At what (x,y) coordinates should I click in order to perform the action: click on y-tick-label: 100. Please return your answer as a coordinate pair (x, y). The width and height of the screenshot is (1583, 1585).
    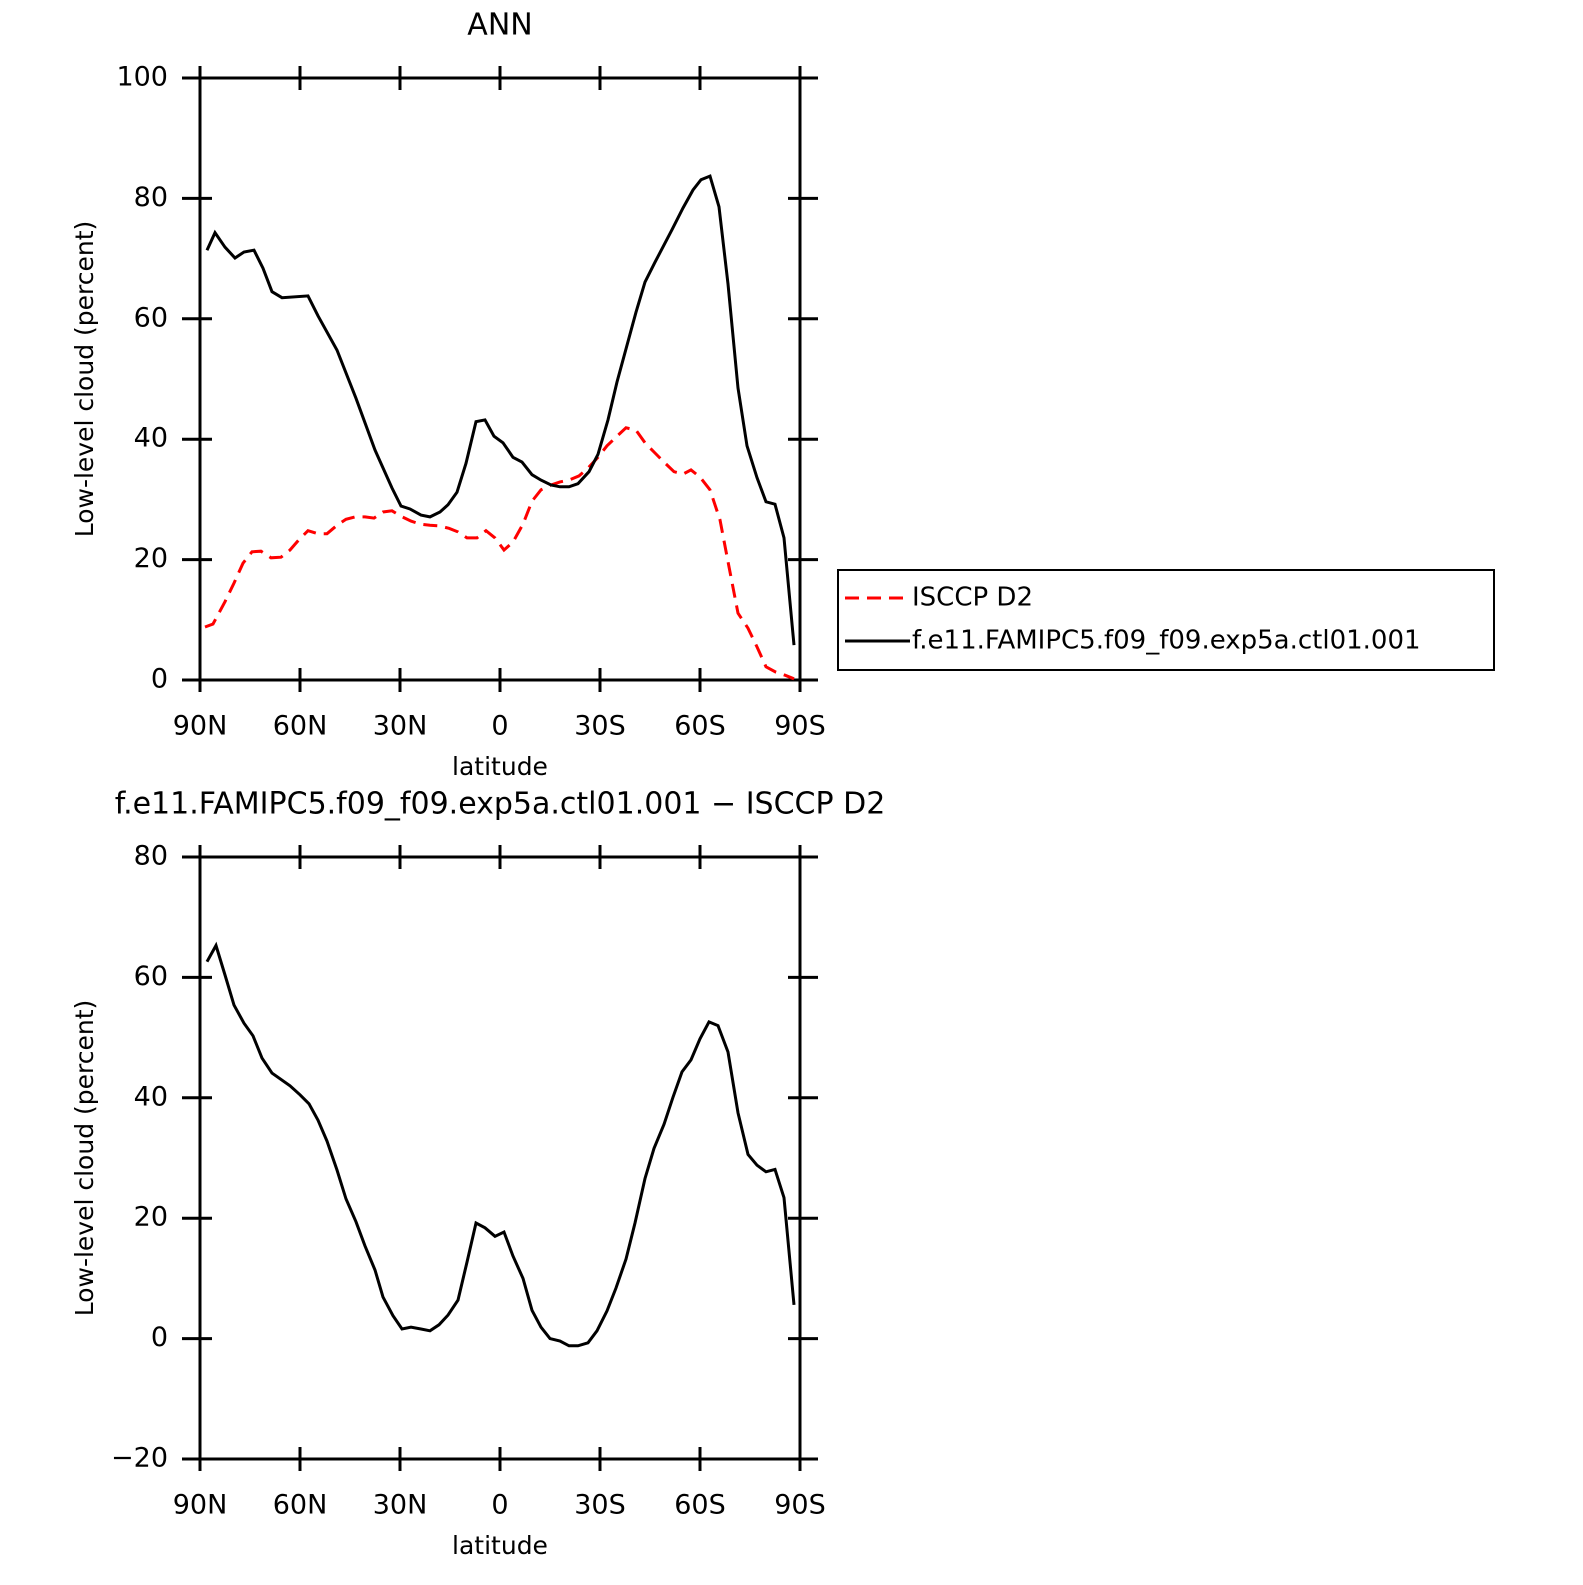
    Looking at the image, I should click on (142, 77).